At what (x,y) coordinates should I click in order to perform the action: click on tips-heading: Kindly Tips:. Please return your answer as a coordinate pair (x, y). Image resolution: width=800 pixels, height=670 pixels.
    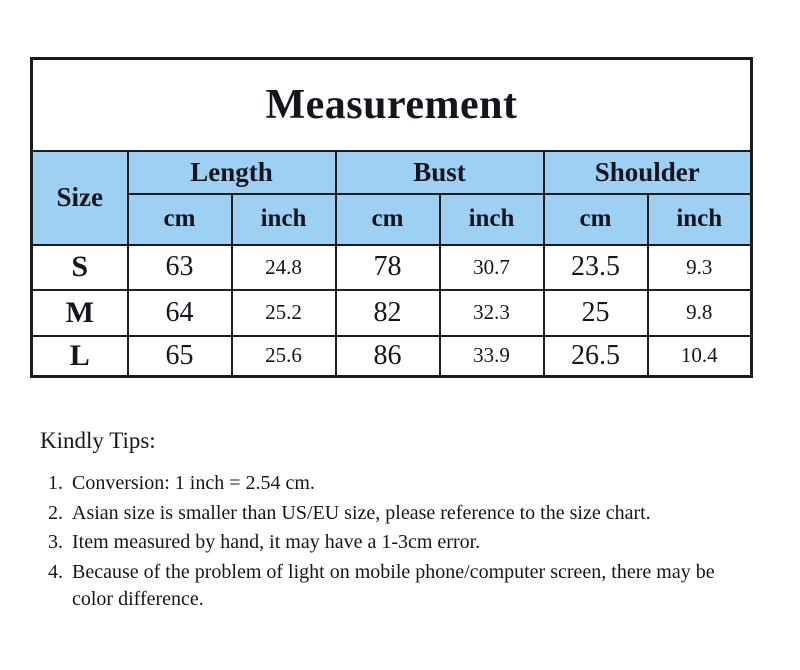
    Looking at the image, I should click on (98, 440).